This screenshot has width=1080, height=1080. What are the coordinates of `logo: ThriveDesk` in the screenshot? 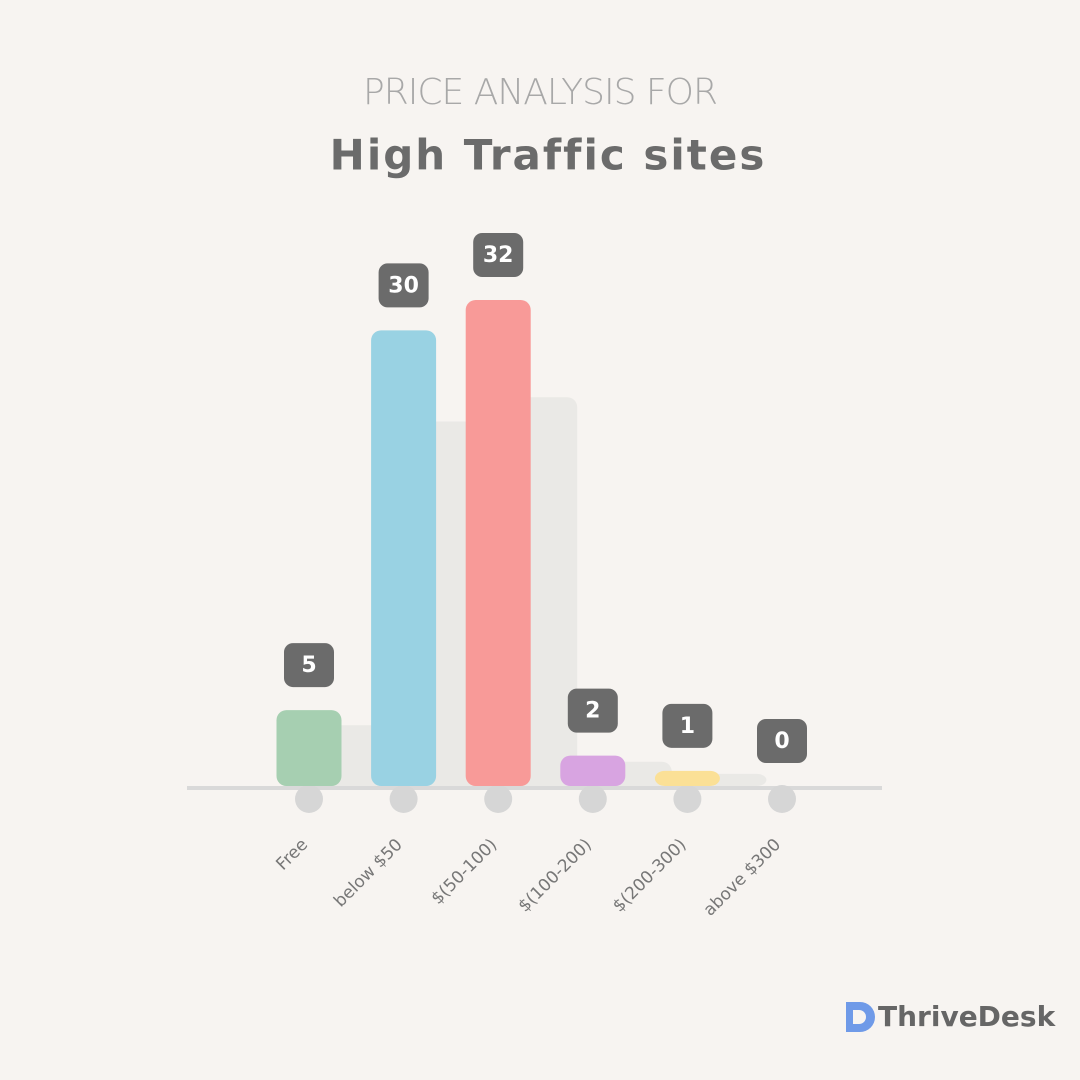 It's located at (951, 1016).